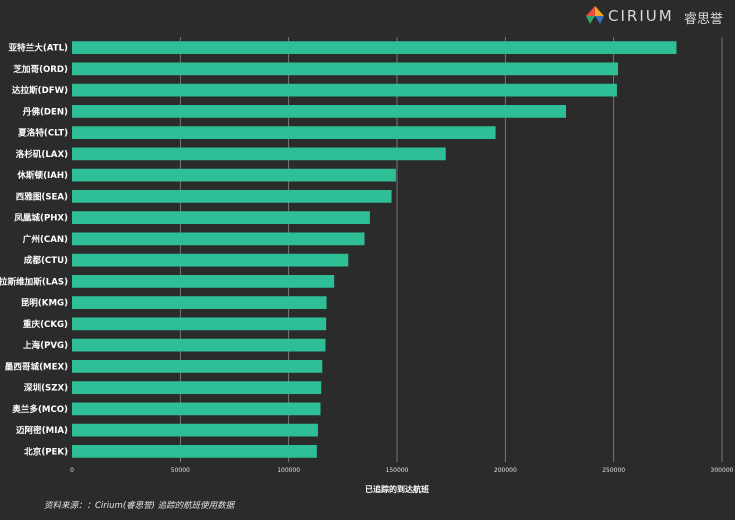 The width and height of the screenshot is (735, 520). Describe the element at coordinates (722, 470) in the screenshot. I see `x-tick-label: 300000` at that location.